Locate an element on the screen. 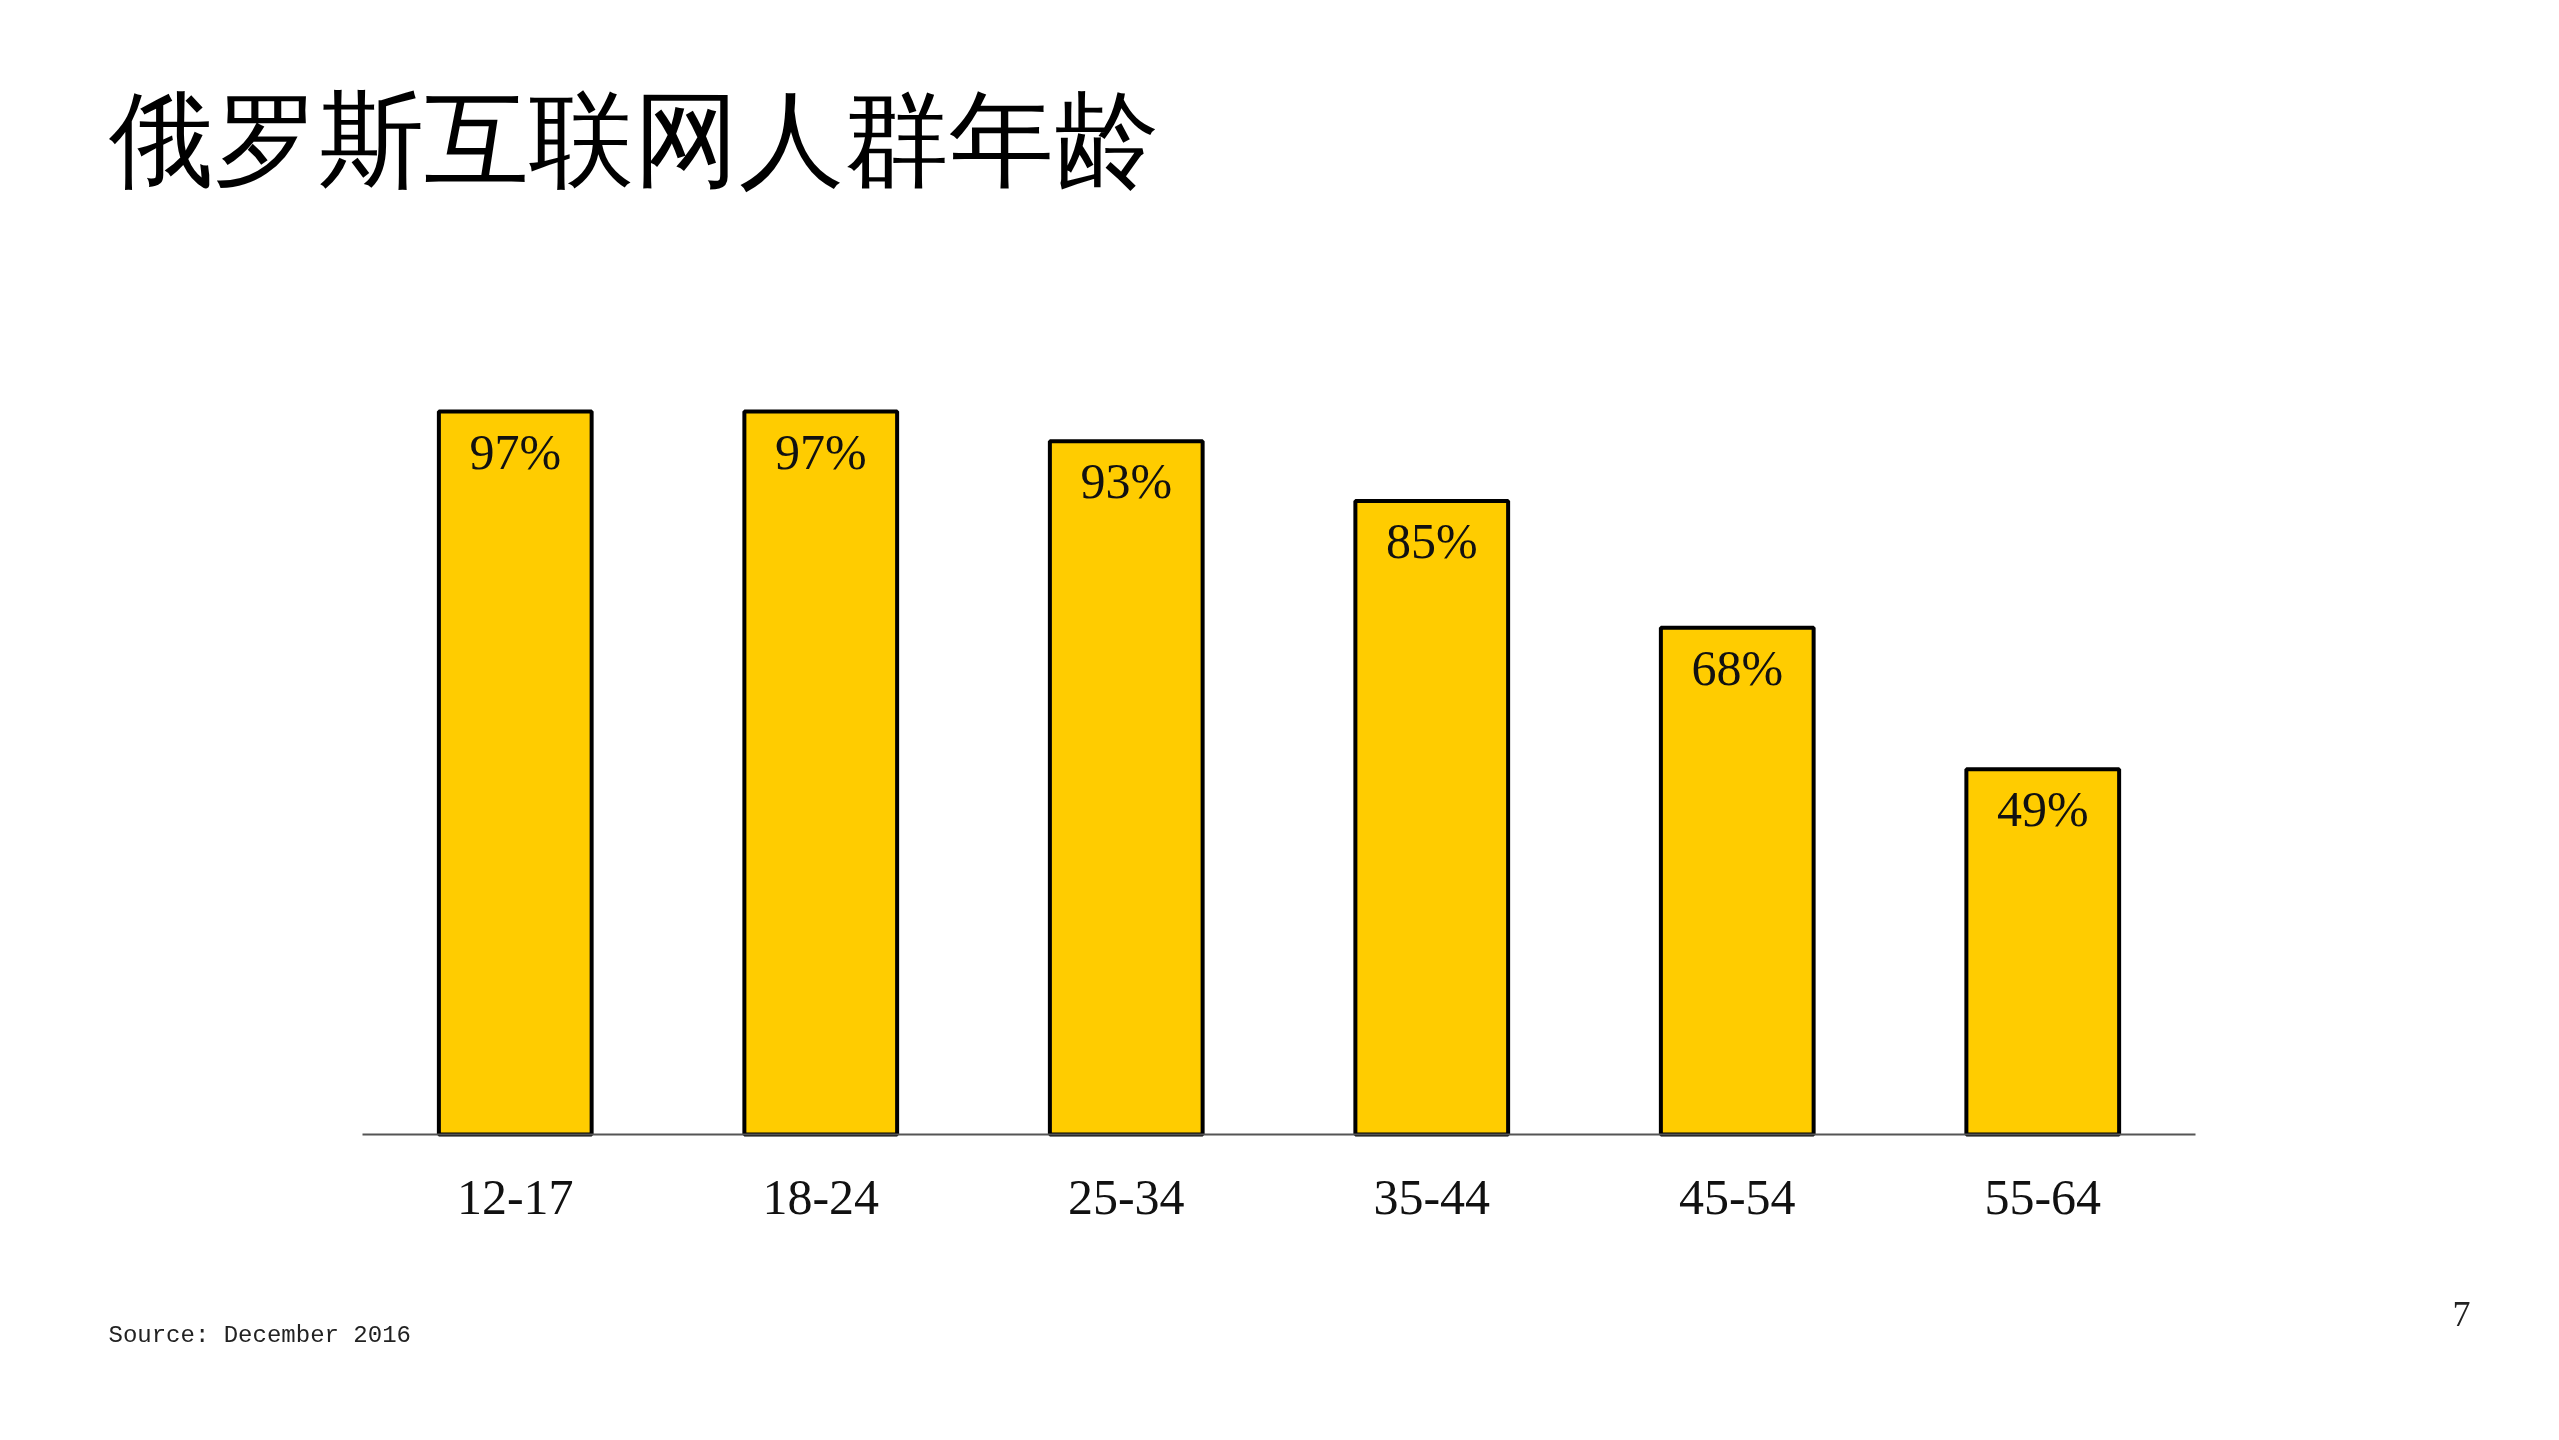  source-note: Source: December 2016 is located at coordinates (259, 1335).